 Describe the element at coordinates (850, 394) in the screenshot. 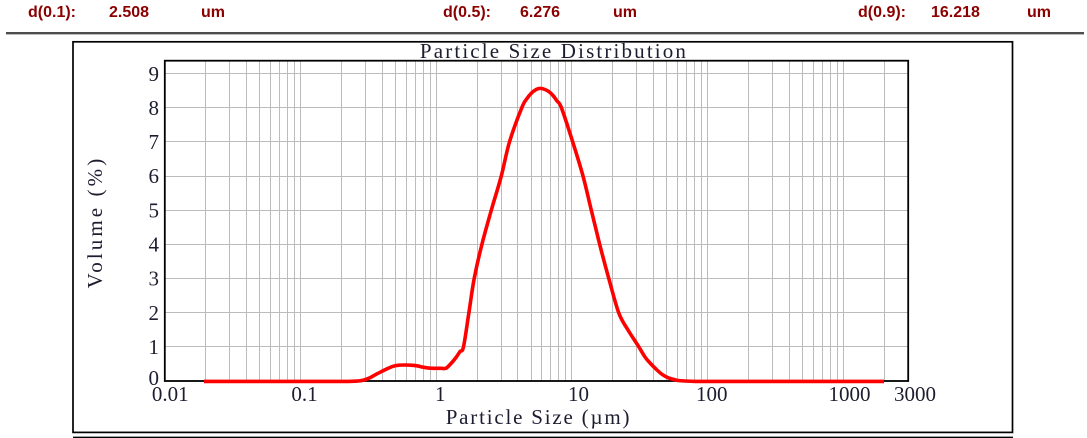

I see `svg-text: 1000` at that location.